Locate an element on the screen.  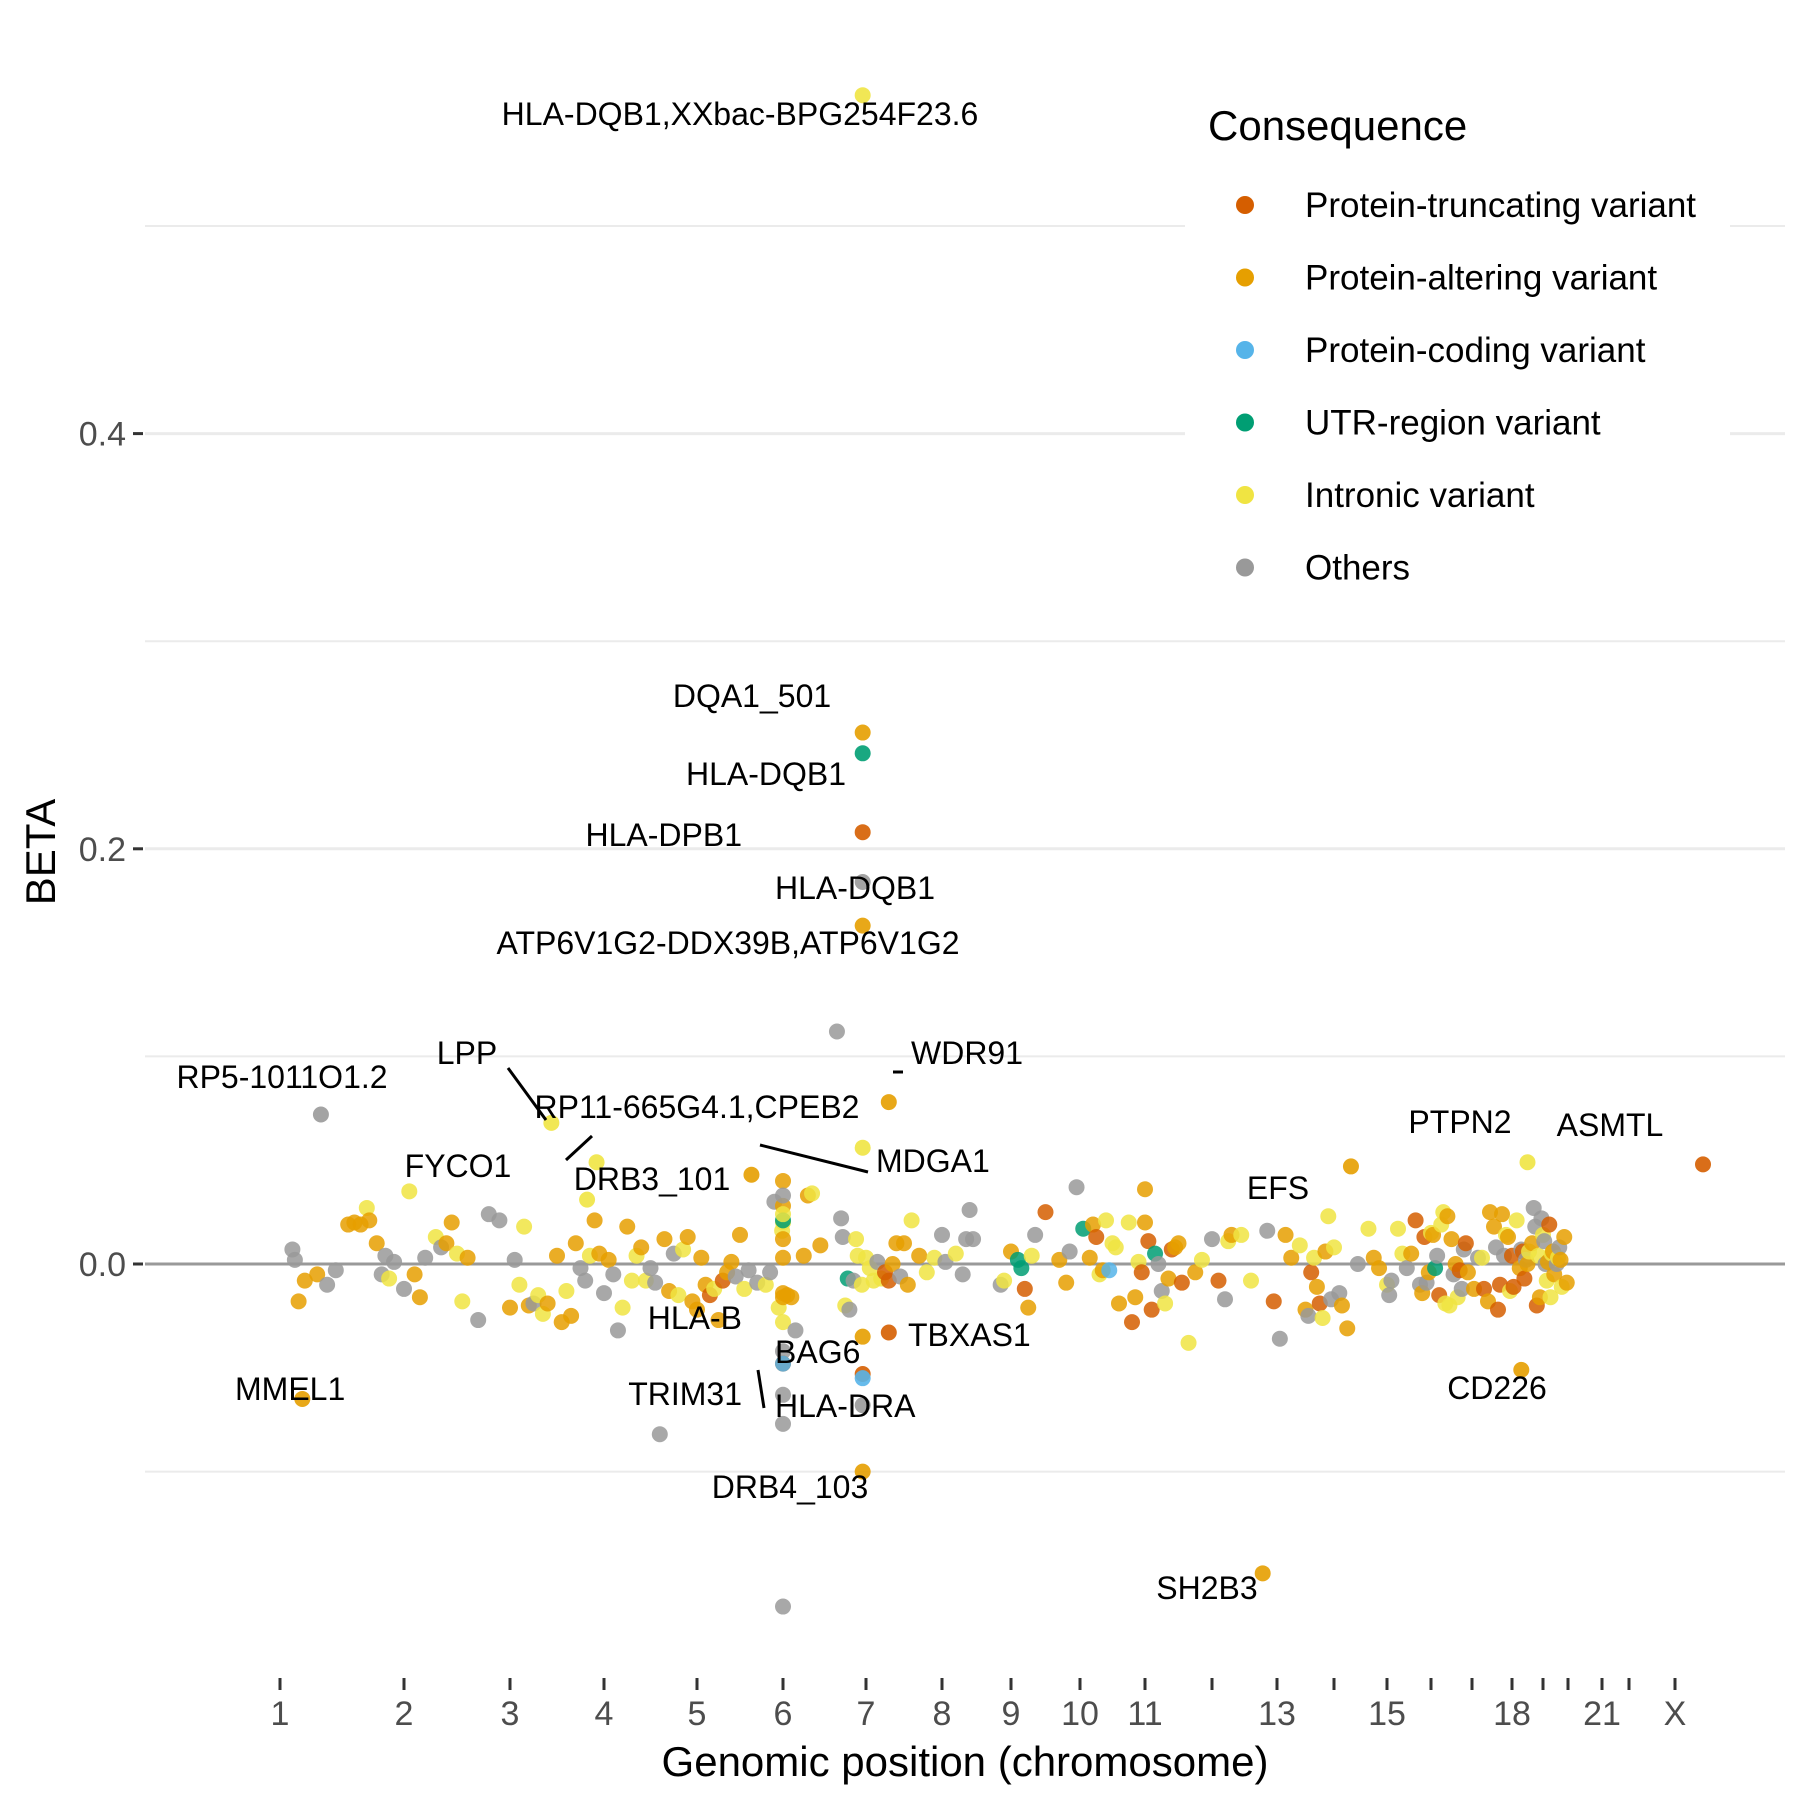
x-tick-label: X is located at coordinates (1675, 1714).